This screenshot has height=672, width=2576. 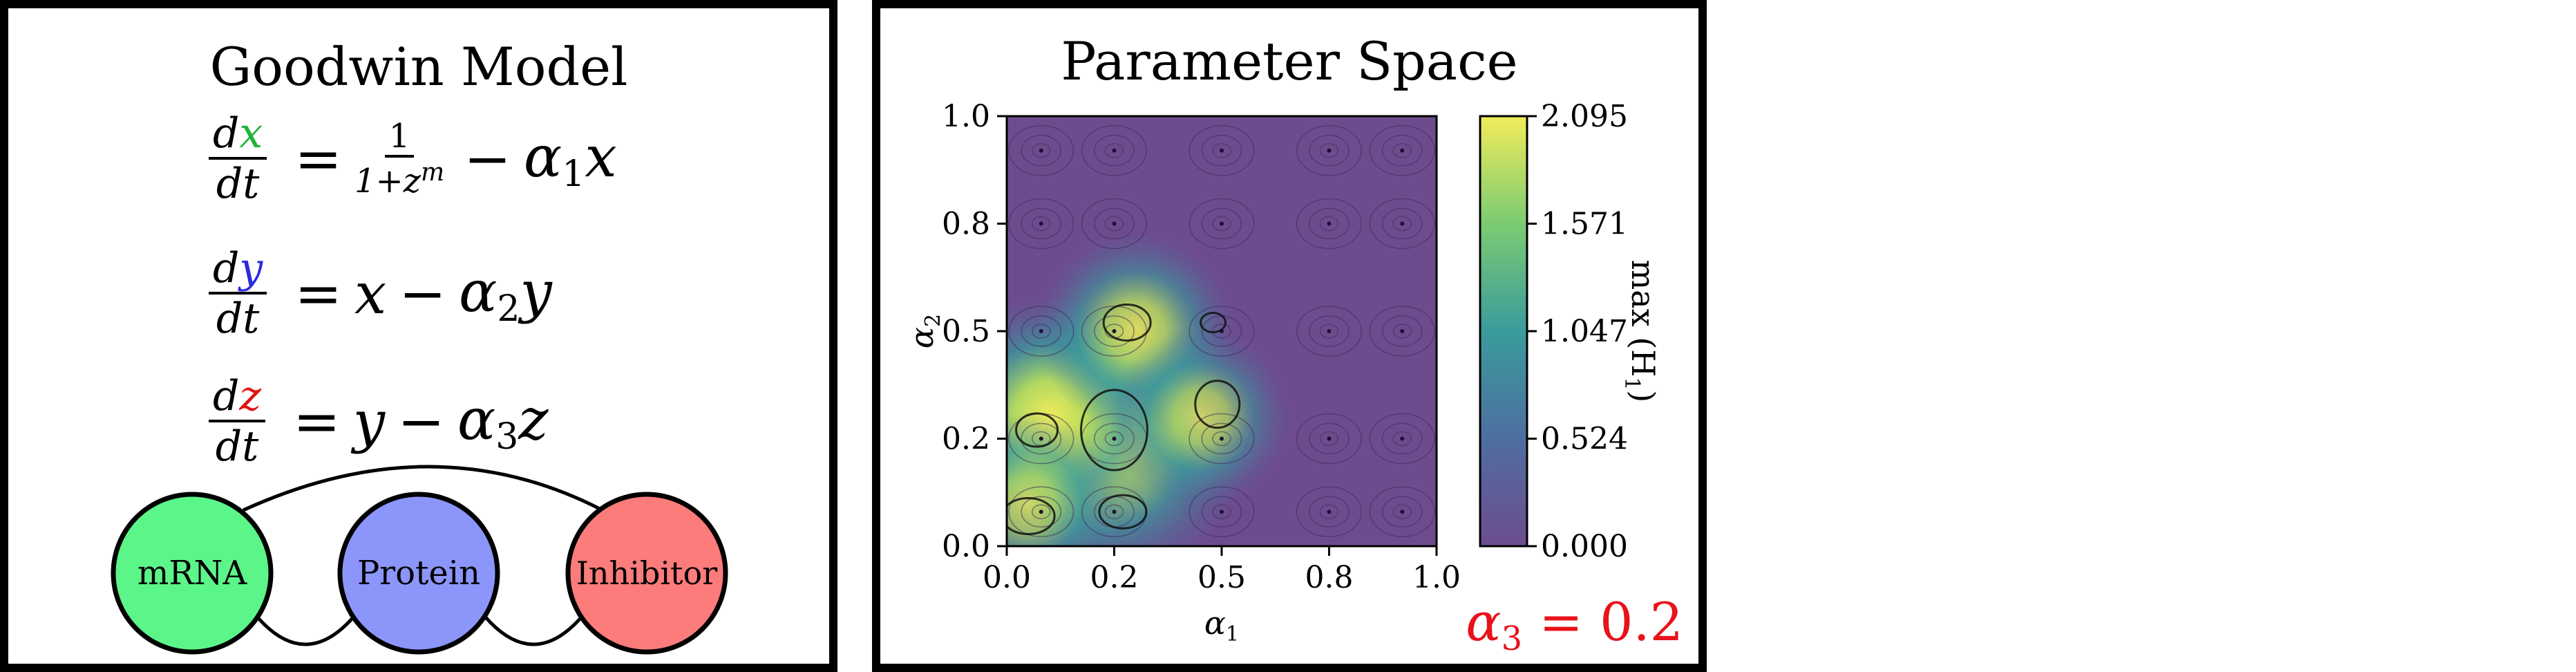 I want to click on equation-dy-dt: dy dt = x − α2y, so click(x=380, y=294).